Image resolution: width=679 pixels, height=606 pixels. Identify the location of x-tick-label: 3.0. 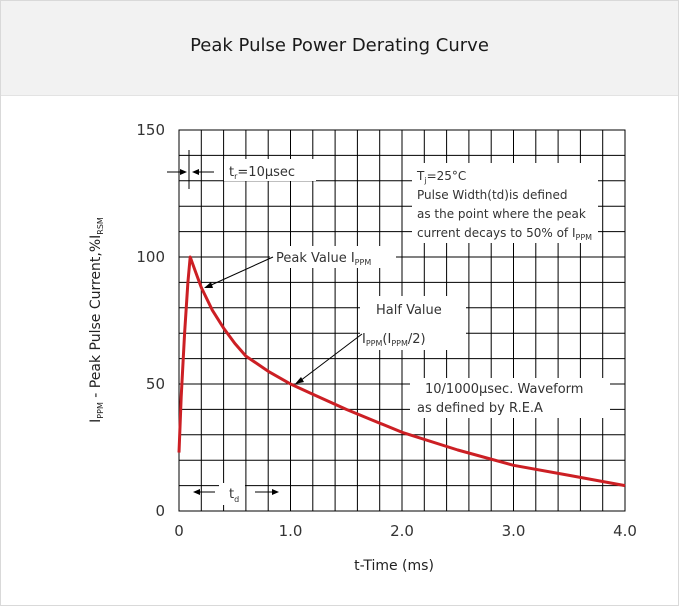
(514, 531).